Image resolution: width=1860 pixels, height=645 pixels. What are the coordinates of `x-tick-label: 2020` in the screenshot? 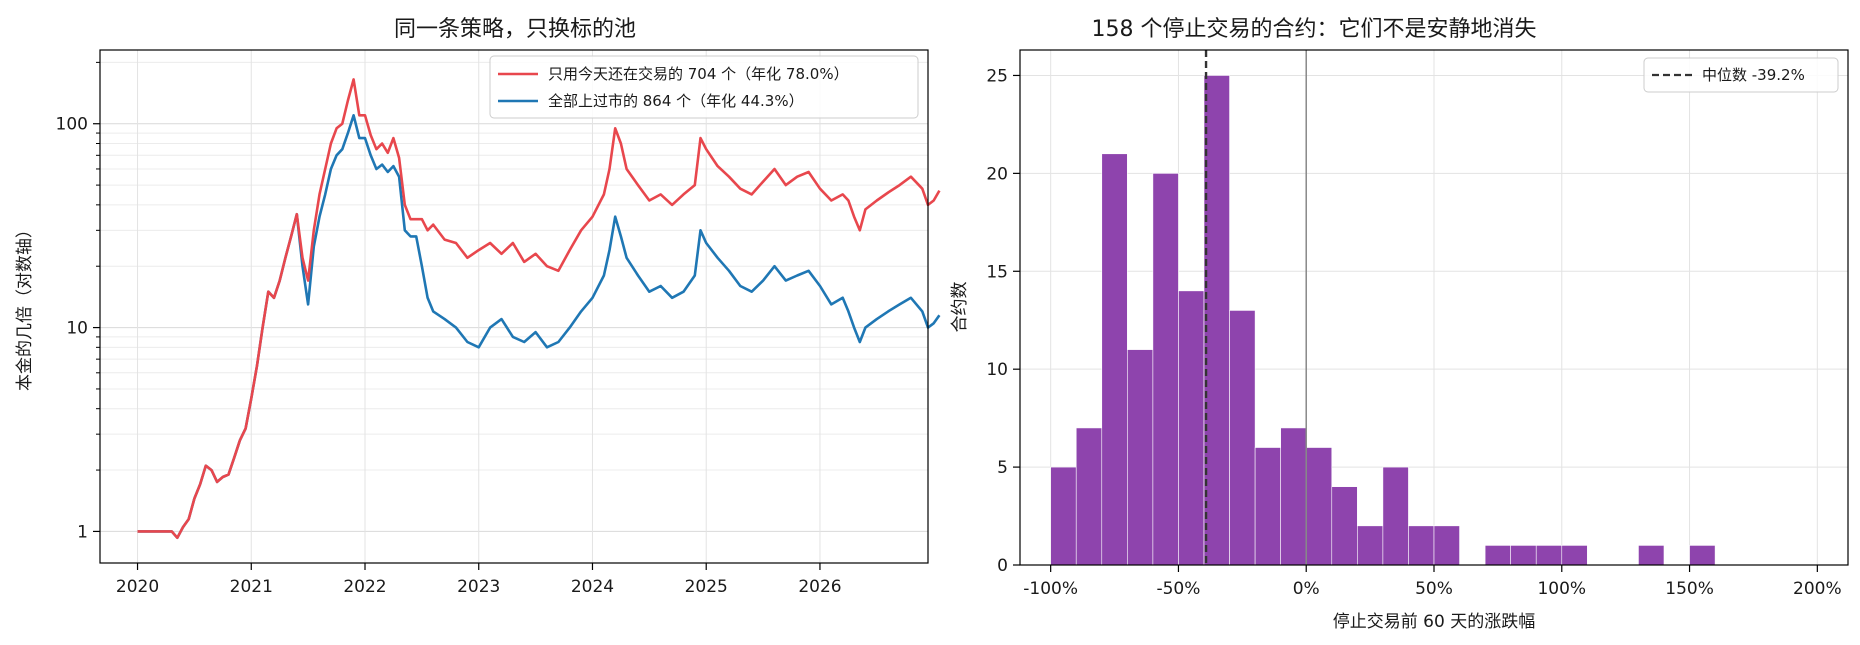 It's located at (137, 587).